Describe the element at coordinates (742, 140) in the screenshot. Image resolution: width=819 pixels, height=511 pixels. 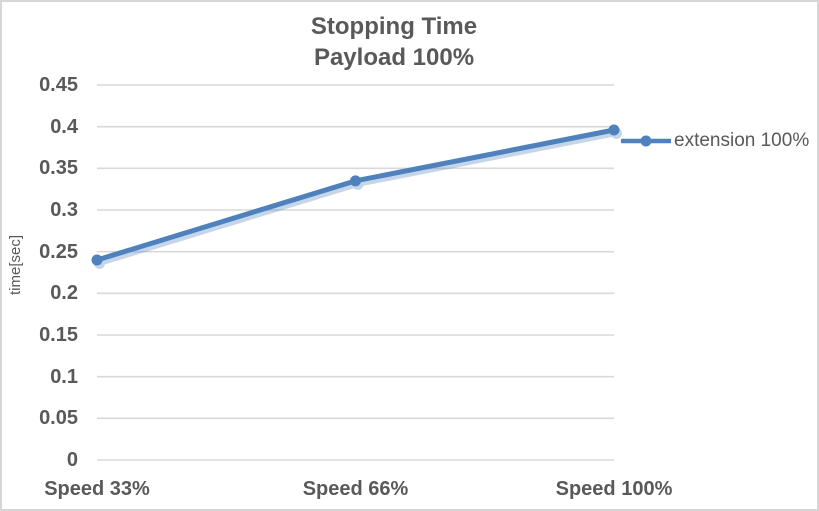
I see `legend-label: extension 100%` at that location.